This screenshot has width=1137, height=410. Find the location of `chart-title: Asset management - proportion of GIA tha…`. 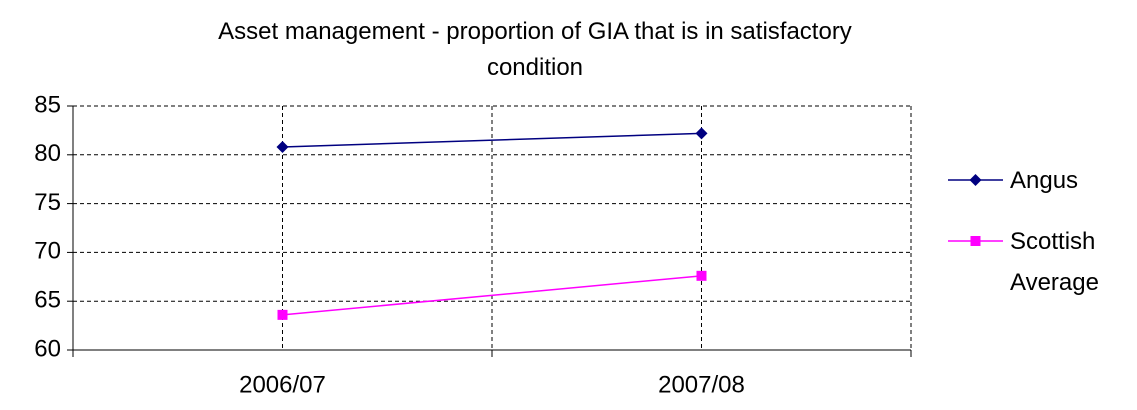

chart-title: Asset management - proportion of GIA tha… is located at coordinates (535, 49).